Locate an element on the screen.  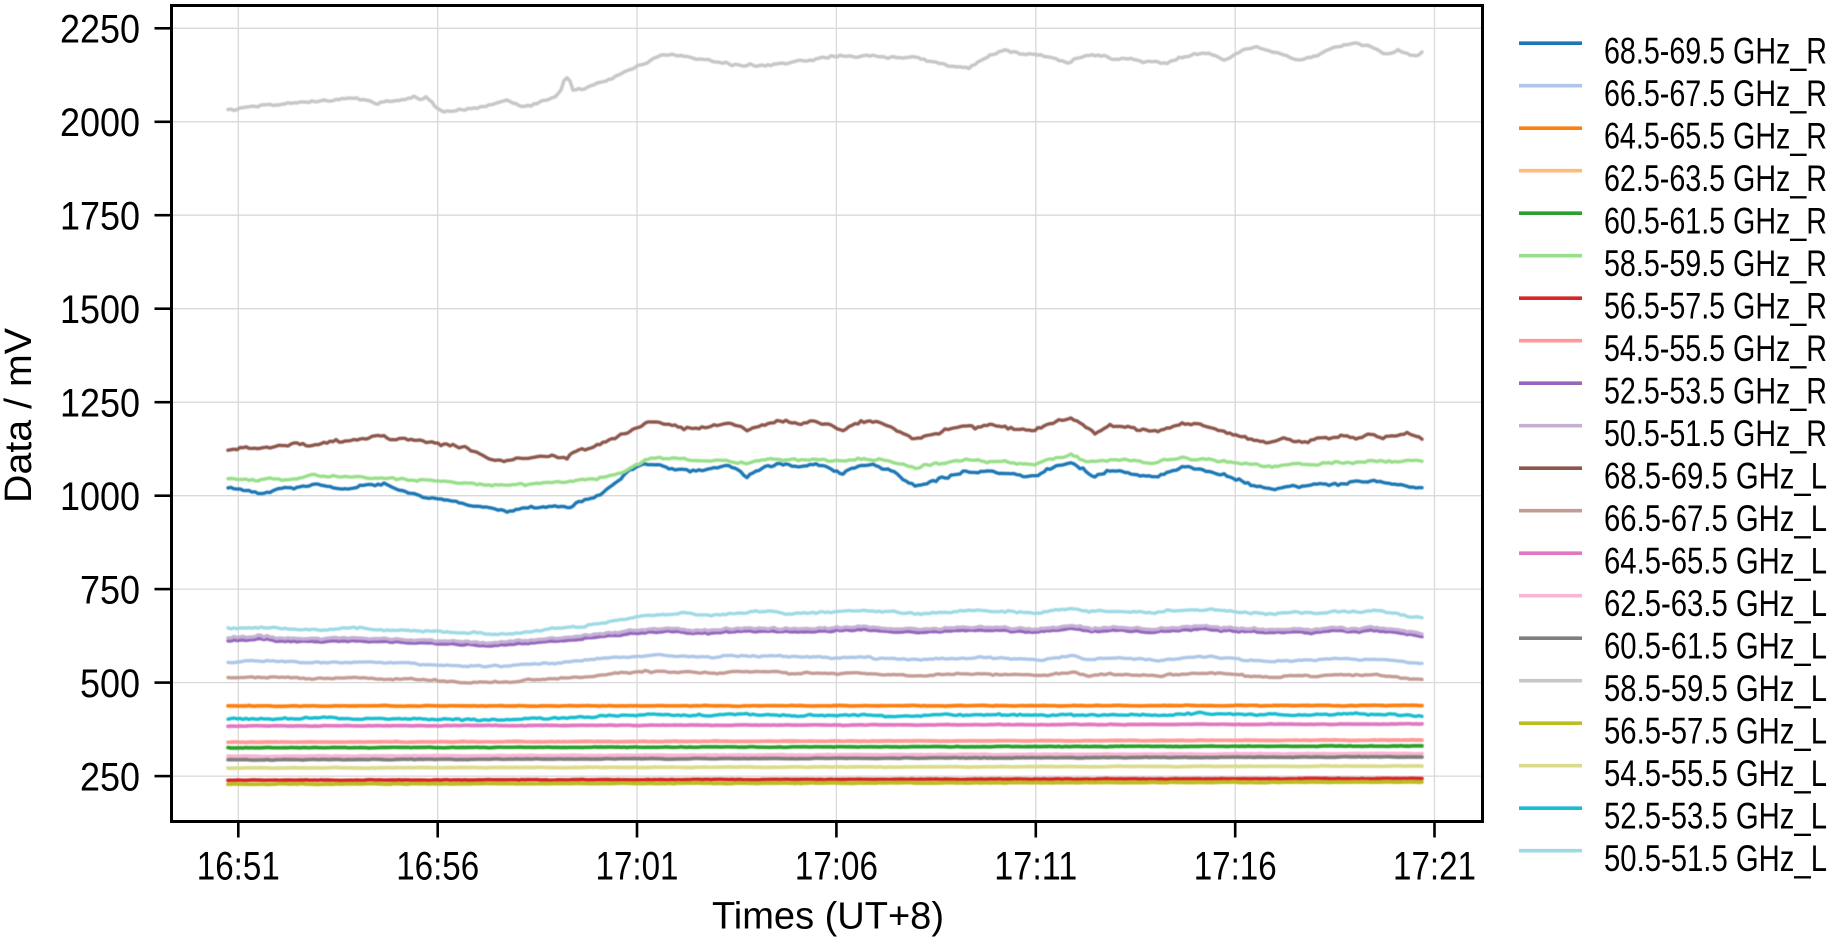
svg-text: 68.5-69.5 GHz_L is located at coordinates (1715, 476).